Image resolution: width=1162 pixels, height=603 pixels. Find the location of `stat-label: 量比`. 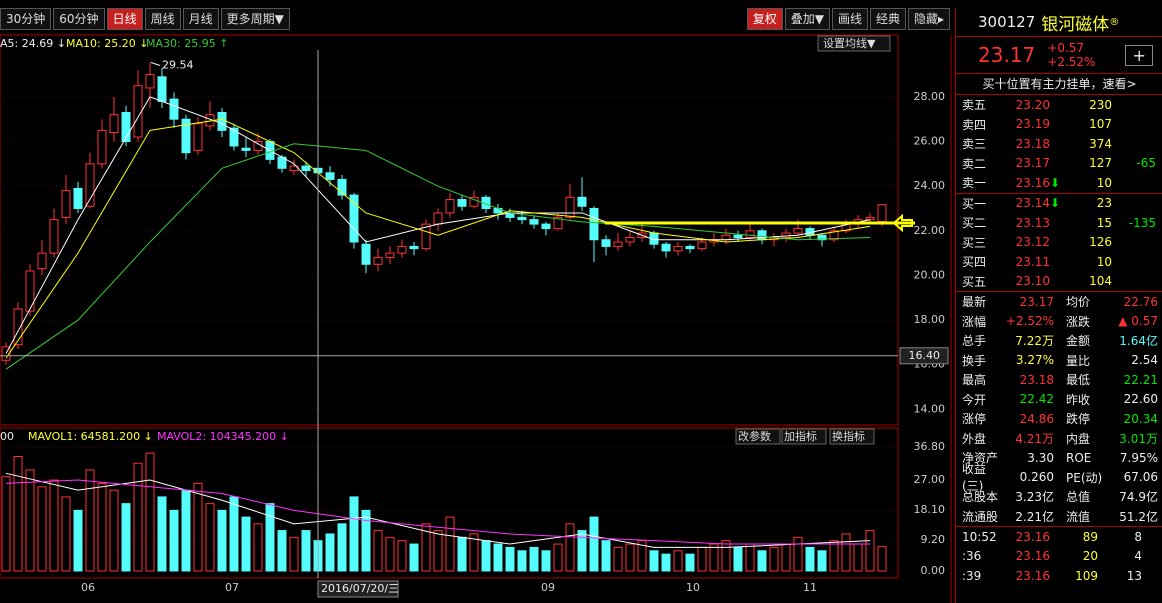

stat-label: 量比 is located at coordinates (1078, 360).